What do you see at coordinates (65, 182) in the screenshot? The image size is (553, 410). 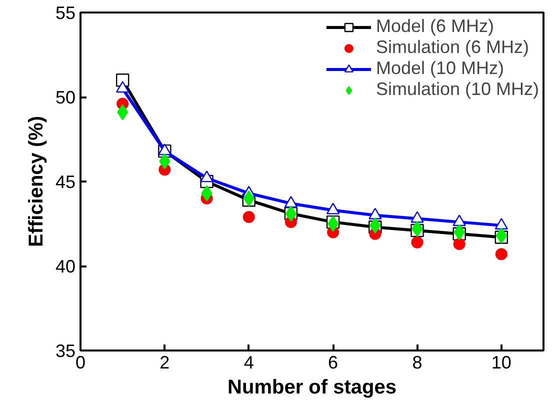 I see `y-tick-label: 45` at bounding box center [65, 182].